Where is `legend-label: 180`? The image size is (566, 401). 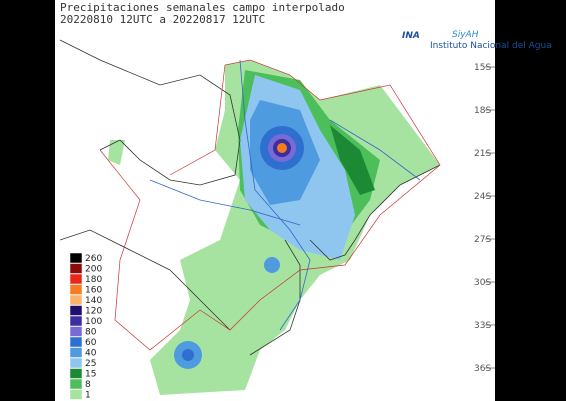
legend-label: 180 is located at coordinates (93, 280).